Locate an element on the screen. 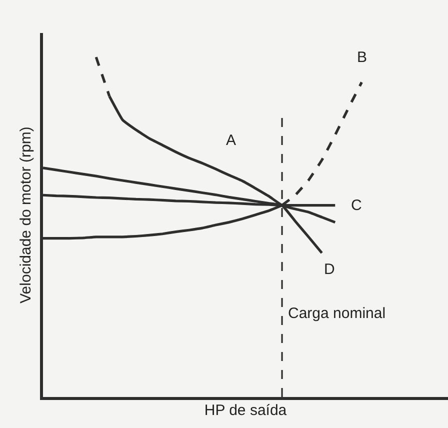 This screenshot has width=448, height=428. x-axis-title: HP de saída is located at coordinates (246, 410).